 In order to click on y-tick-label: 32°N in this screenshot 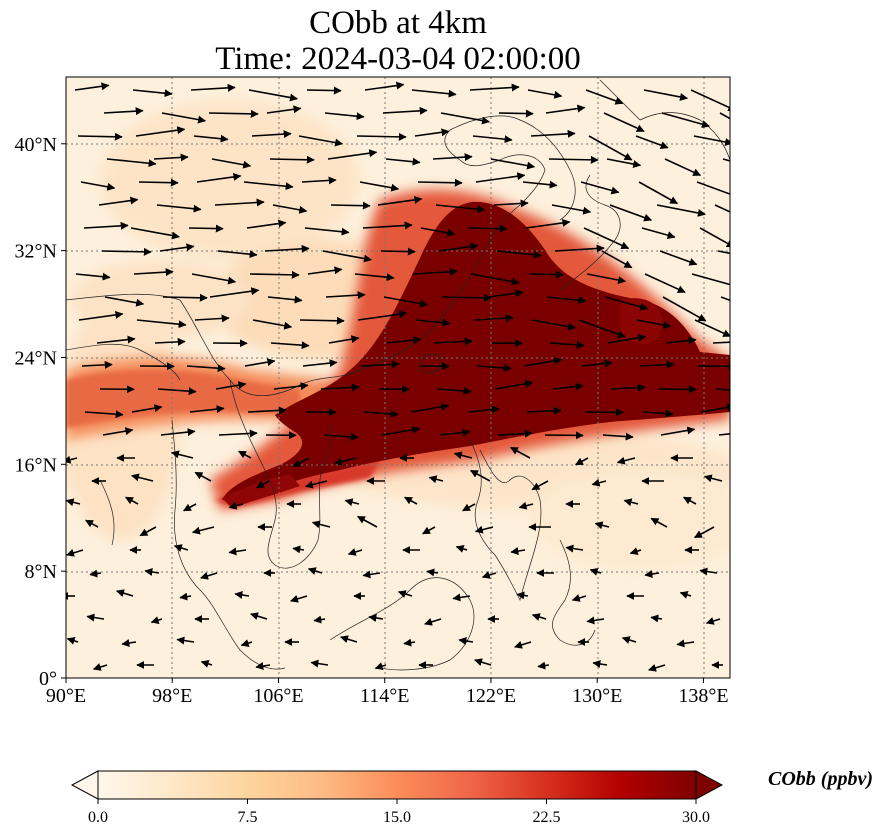, I will do `click(36, 252)`.